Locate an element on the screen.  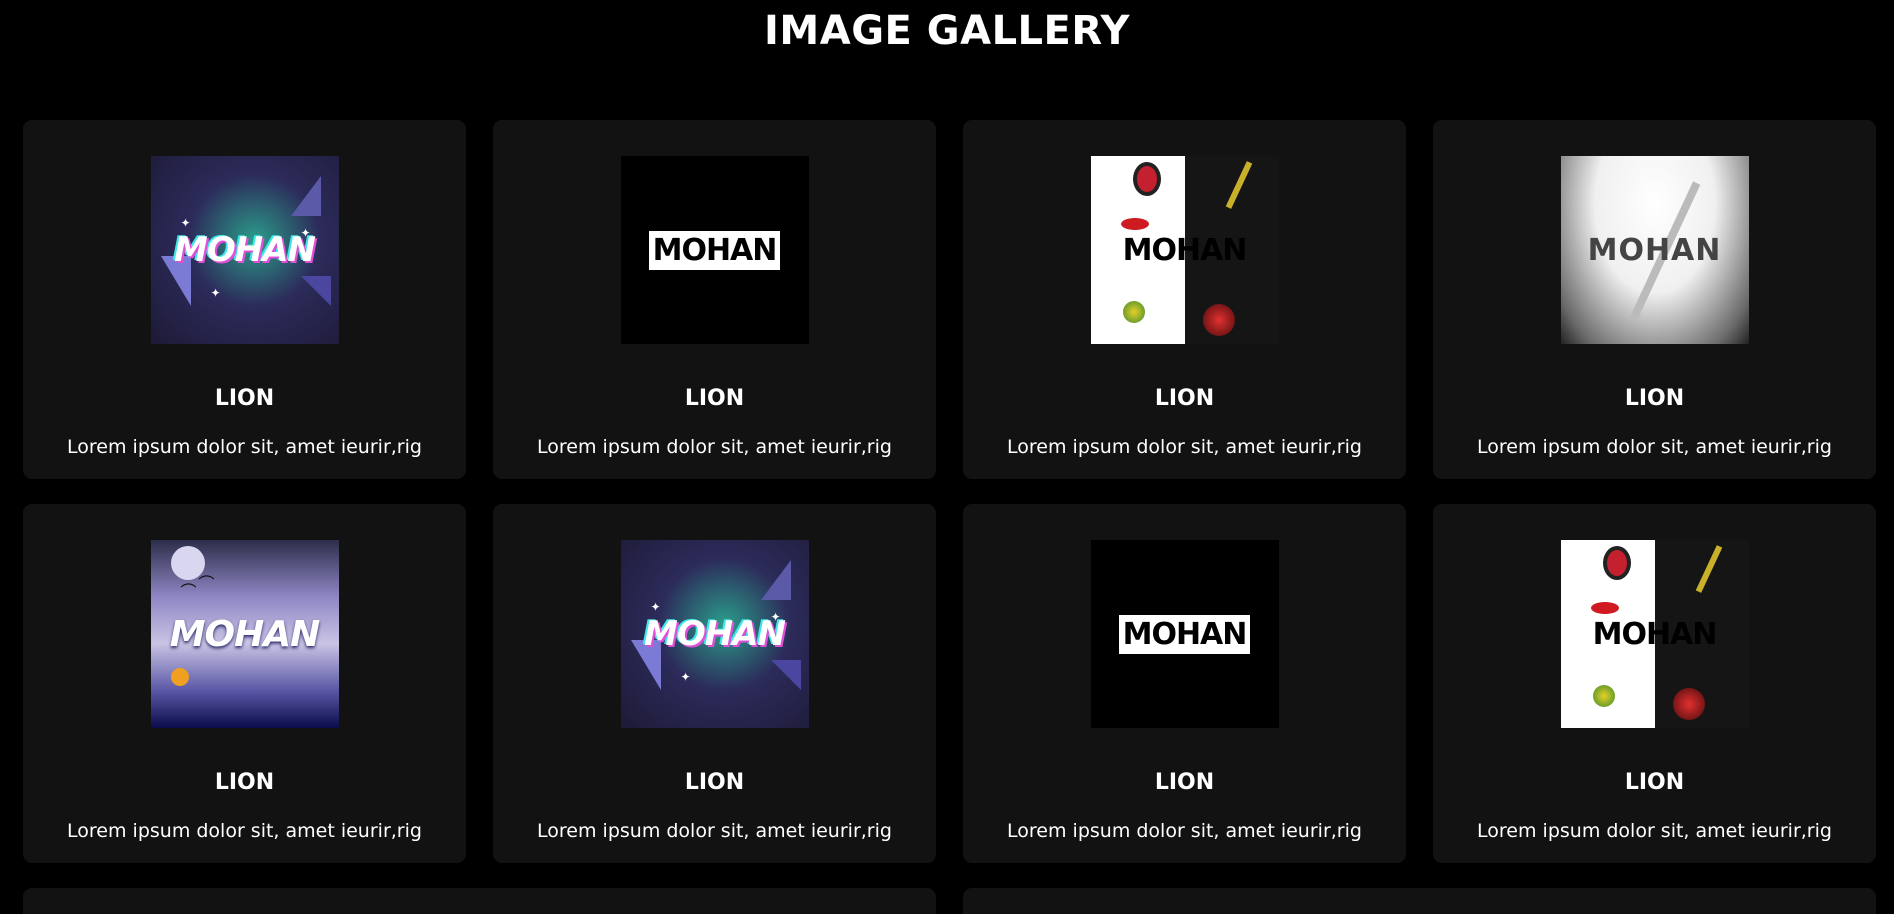
decor-pumpkin is located at coordinates (179, 677).